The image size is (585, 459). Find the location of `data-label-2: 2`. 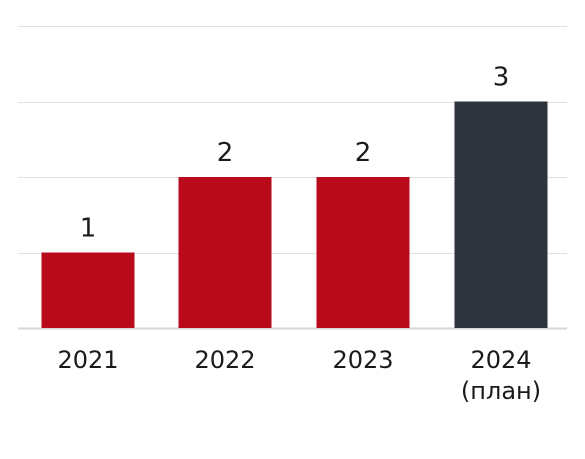

data-label-2: 2 is located at coordinates (363, 153).